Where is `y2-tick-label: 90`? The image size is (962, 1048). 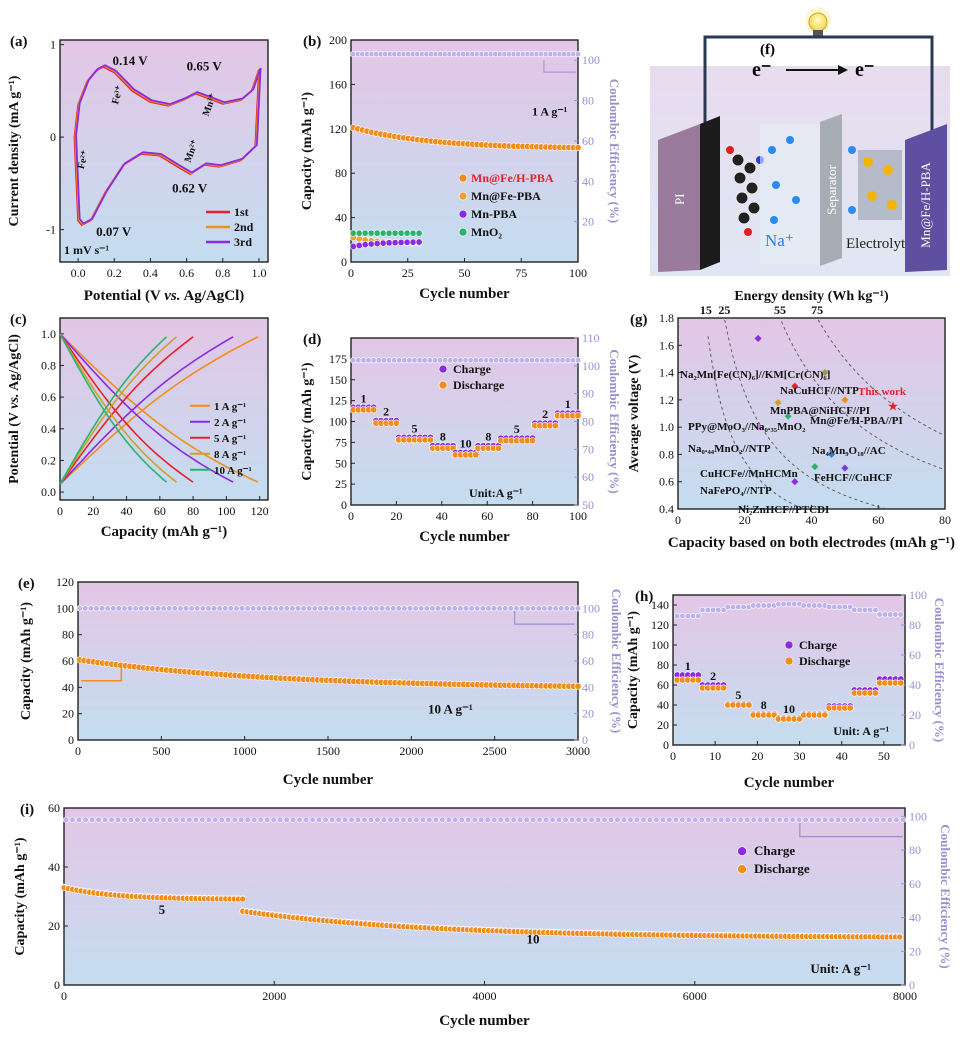
y2-tick-label: 90 is located at coordinates (588, 394).